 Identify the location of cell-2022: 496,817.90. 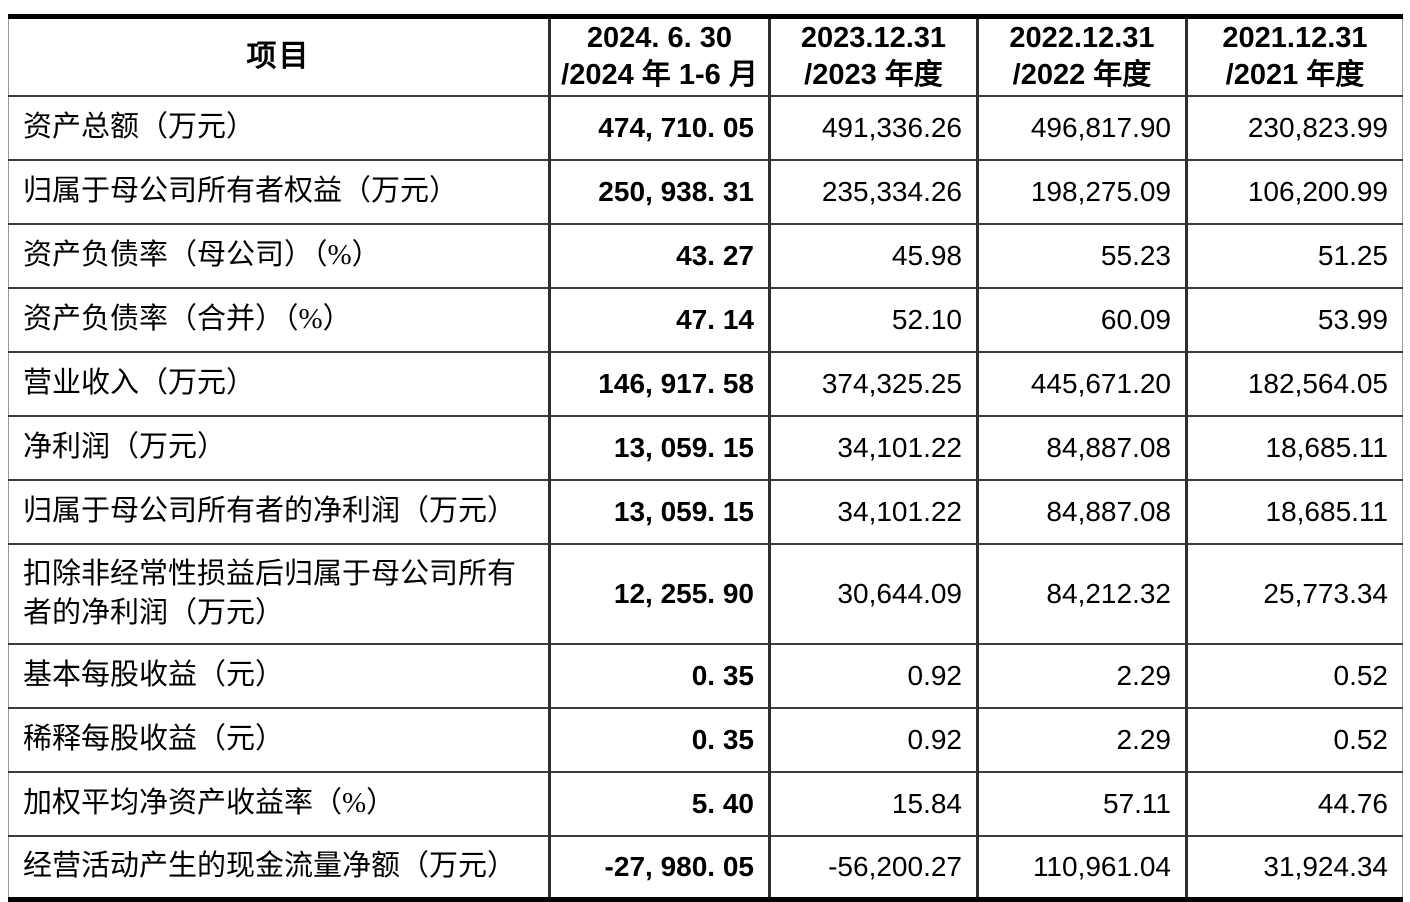
(1082, 127).